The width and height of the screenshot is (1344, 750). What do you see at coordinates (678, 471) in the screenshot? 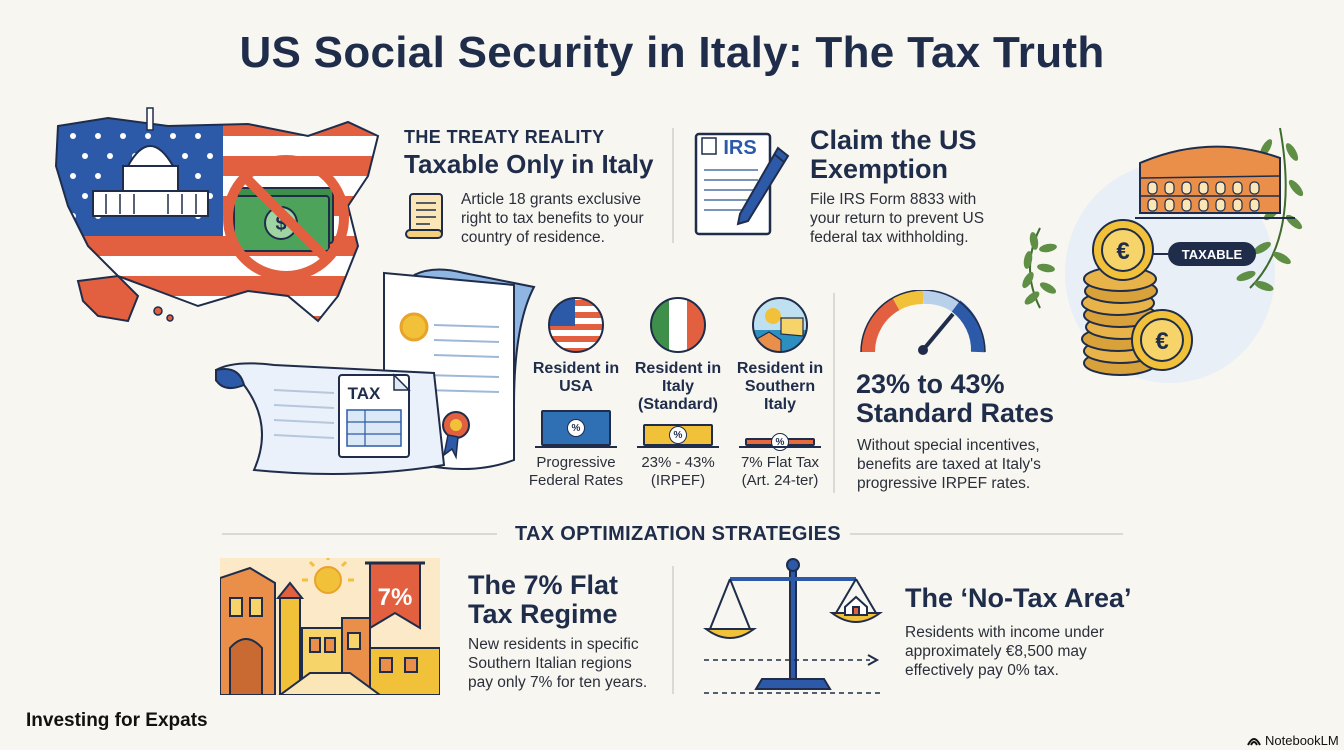
I see `column-subtitle: 23% - 43% (IRPEF)` at bounding box center [678, 471].